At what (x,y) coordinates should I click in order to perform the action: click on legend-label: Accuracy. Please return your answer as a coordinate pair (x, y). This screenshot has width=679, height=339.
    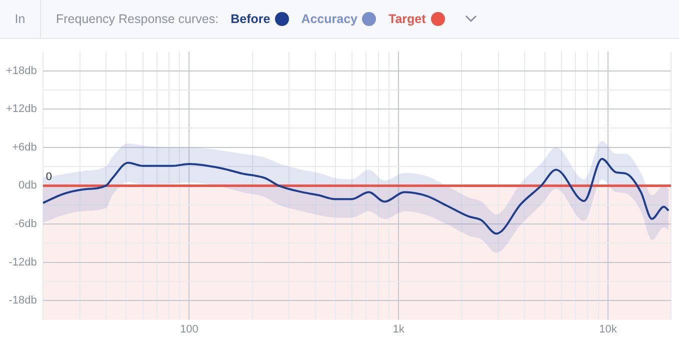
    Looking at the image, I should click on (329, 19).